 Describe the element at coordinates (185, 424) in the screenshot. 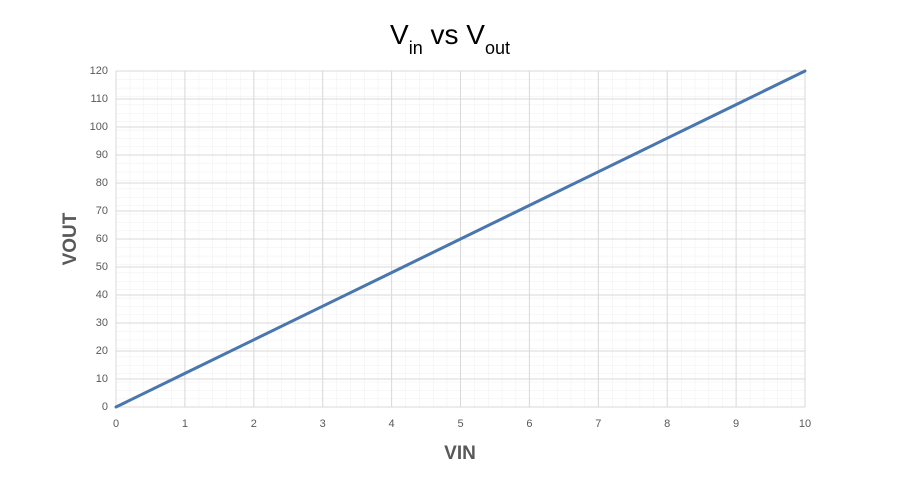

I see `x-tick-label: 1` at that location.